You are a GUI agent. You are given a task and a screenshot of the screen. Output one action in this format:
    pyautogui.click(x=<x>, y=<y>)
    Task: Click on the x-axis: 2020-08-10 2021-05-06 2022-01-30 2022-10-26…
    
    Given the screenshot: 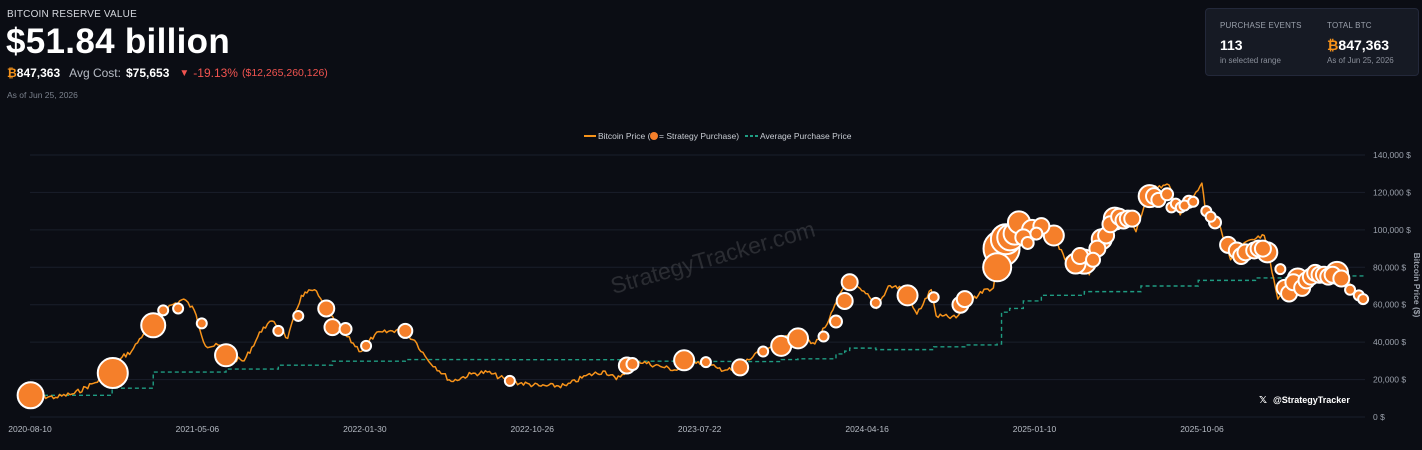 What is the action you would take?
    pyautogui.click(x=616, y=429)
    